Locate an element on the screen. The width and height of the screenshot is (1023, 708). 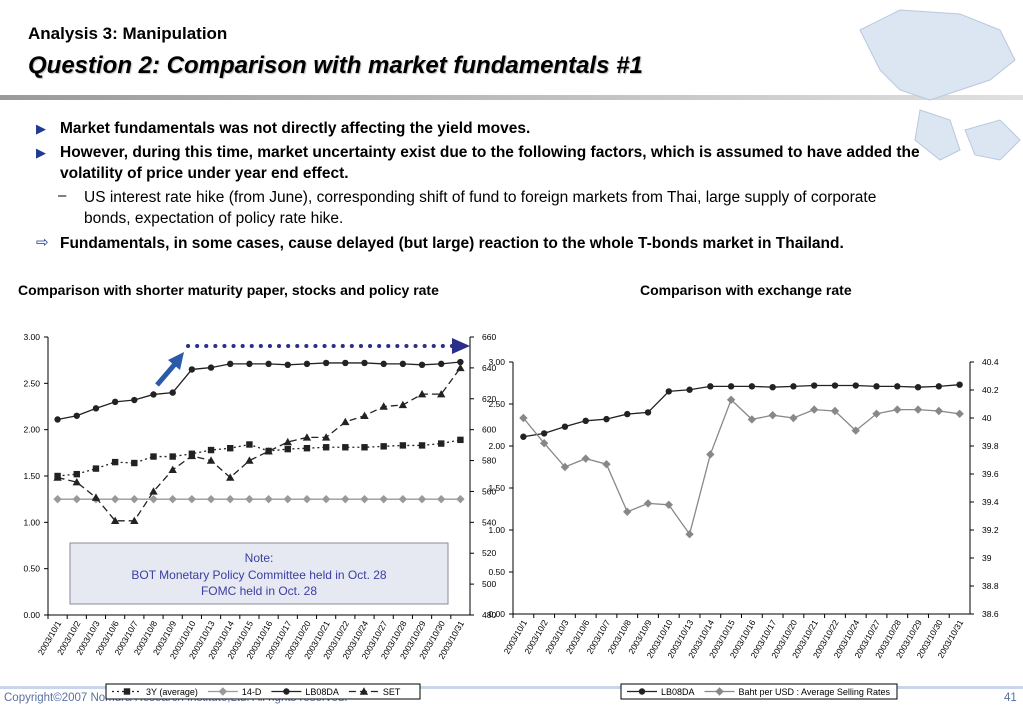
series-line is located at coordinates (259, 391).